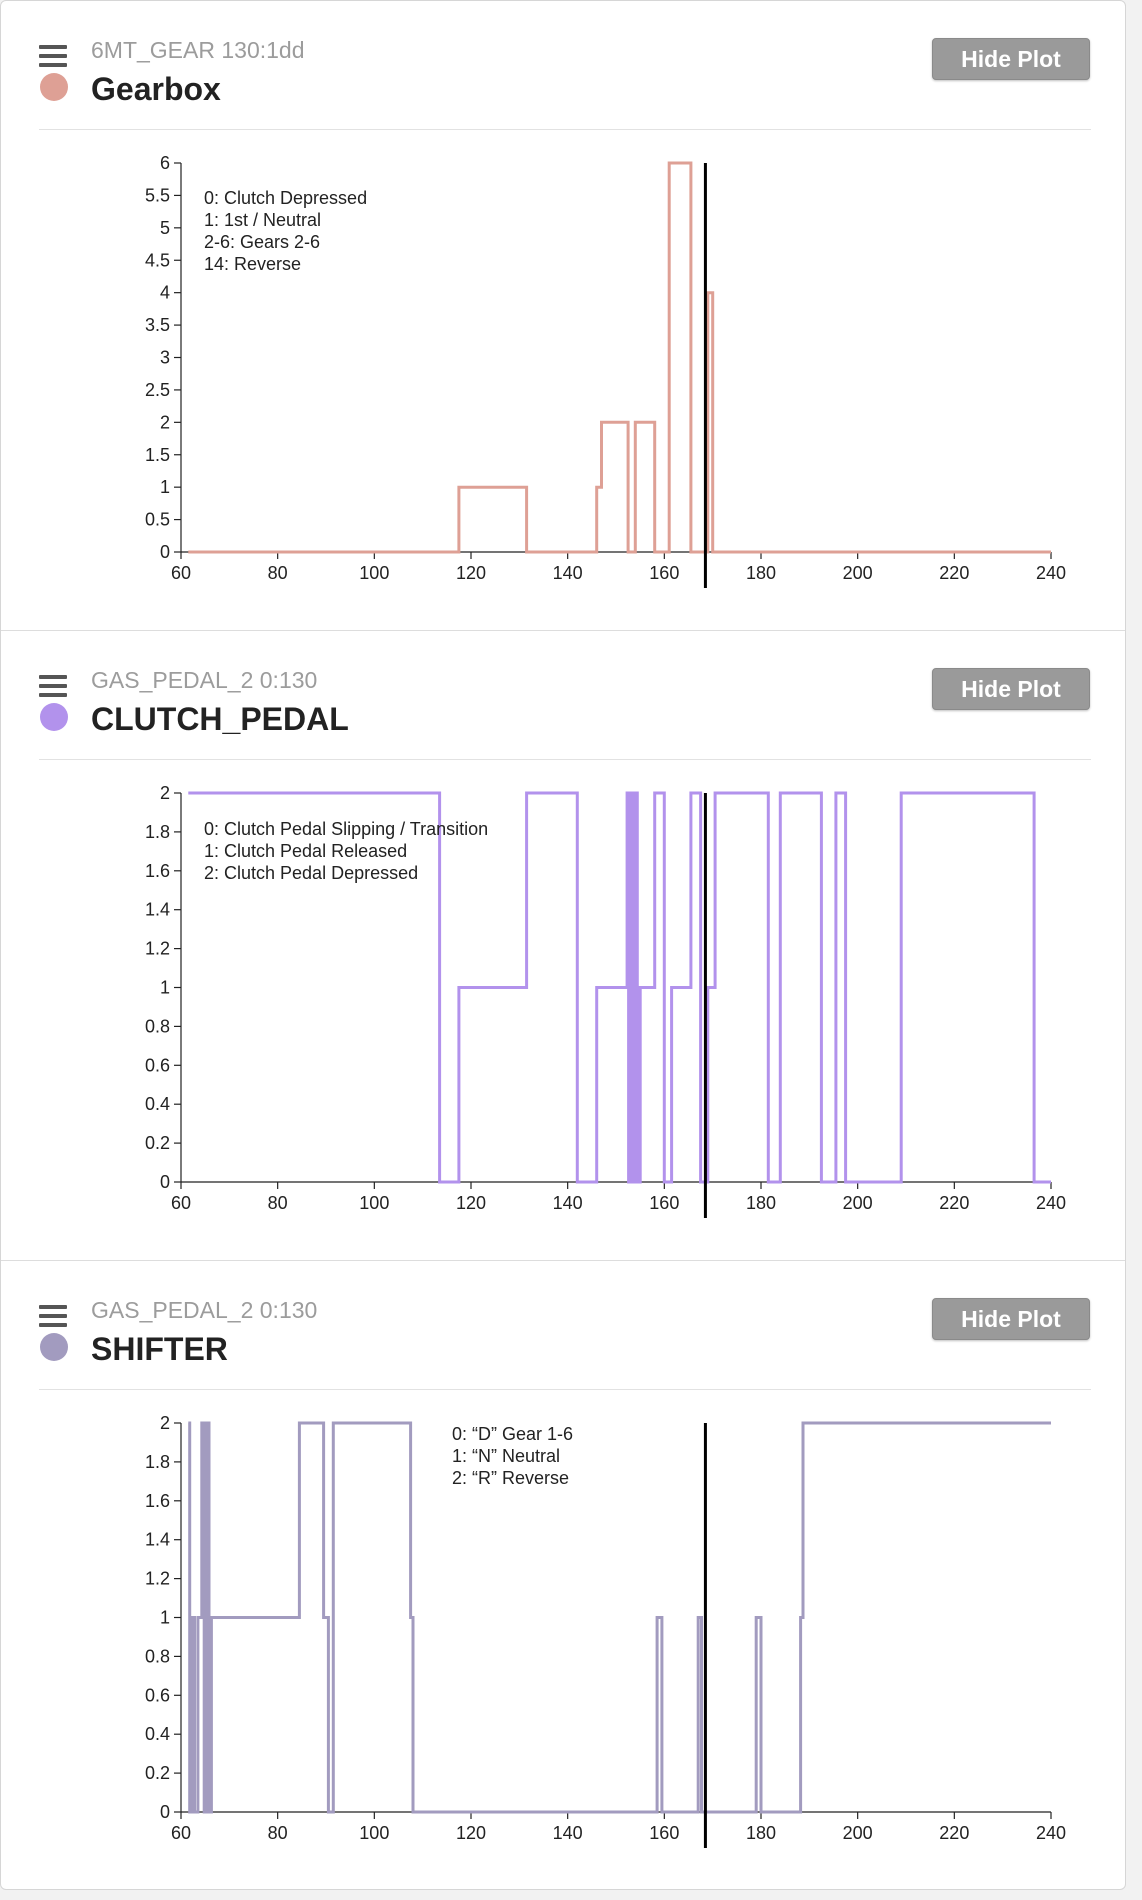 The height and width of the screenshot is (1900, 1142). What do you see at coordinates (220, 719) in the screenshot?
I see `signal-title: CLUTCH_PEDAL` at bounding box center [220, 719].